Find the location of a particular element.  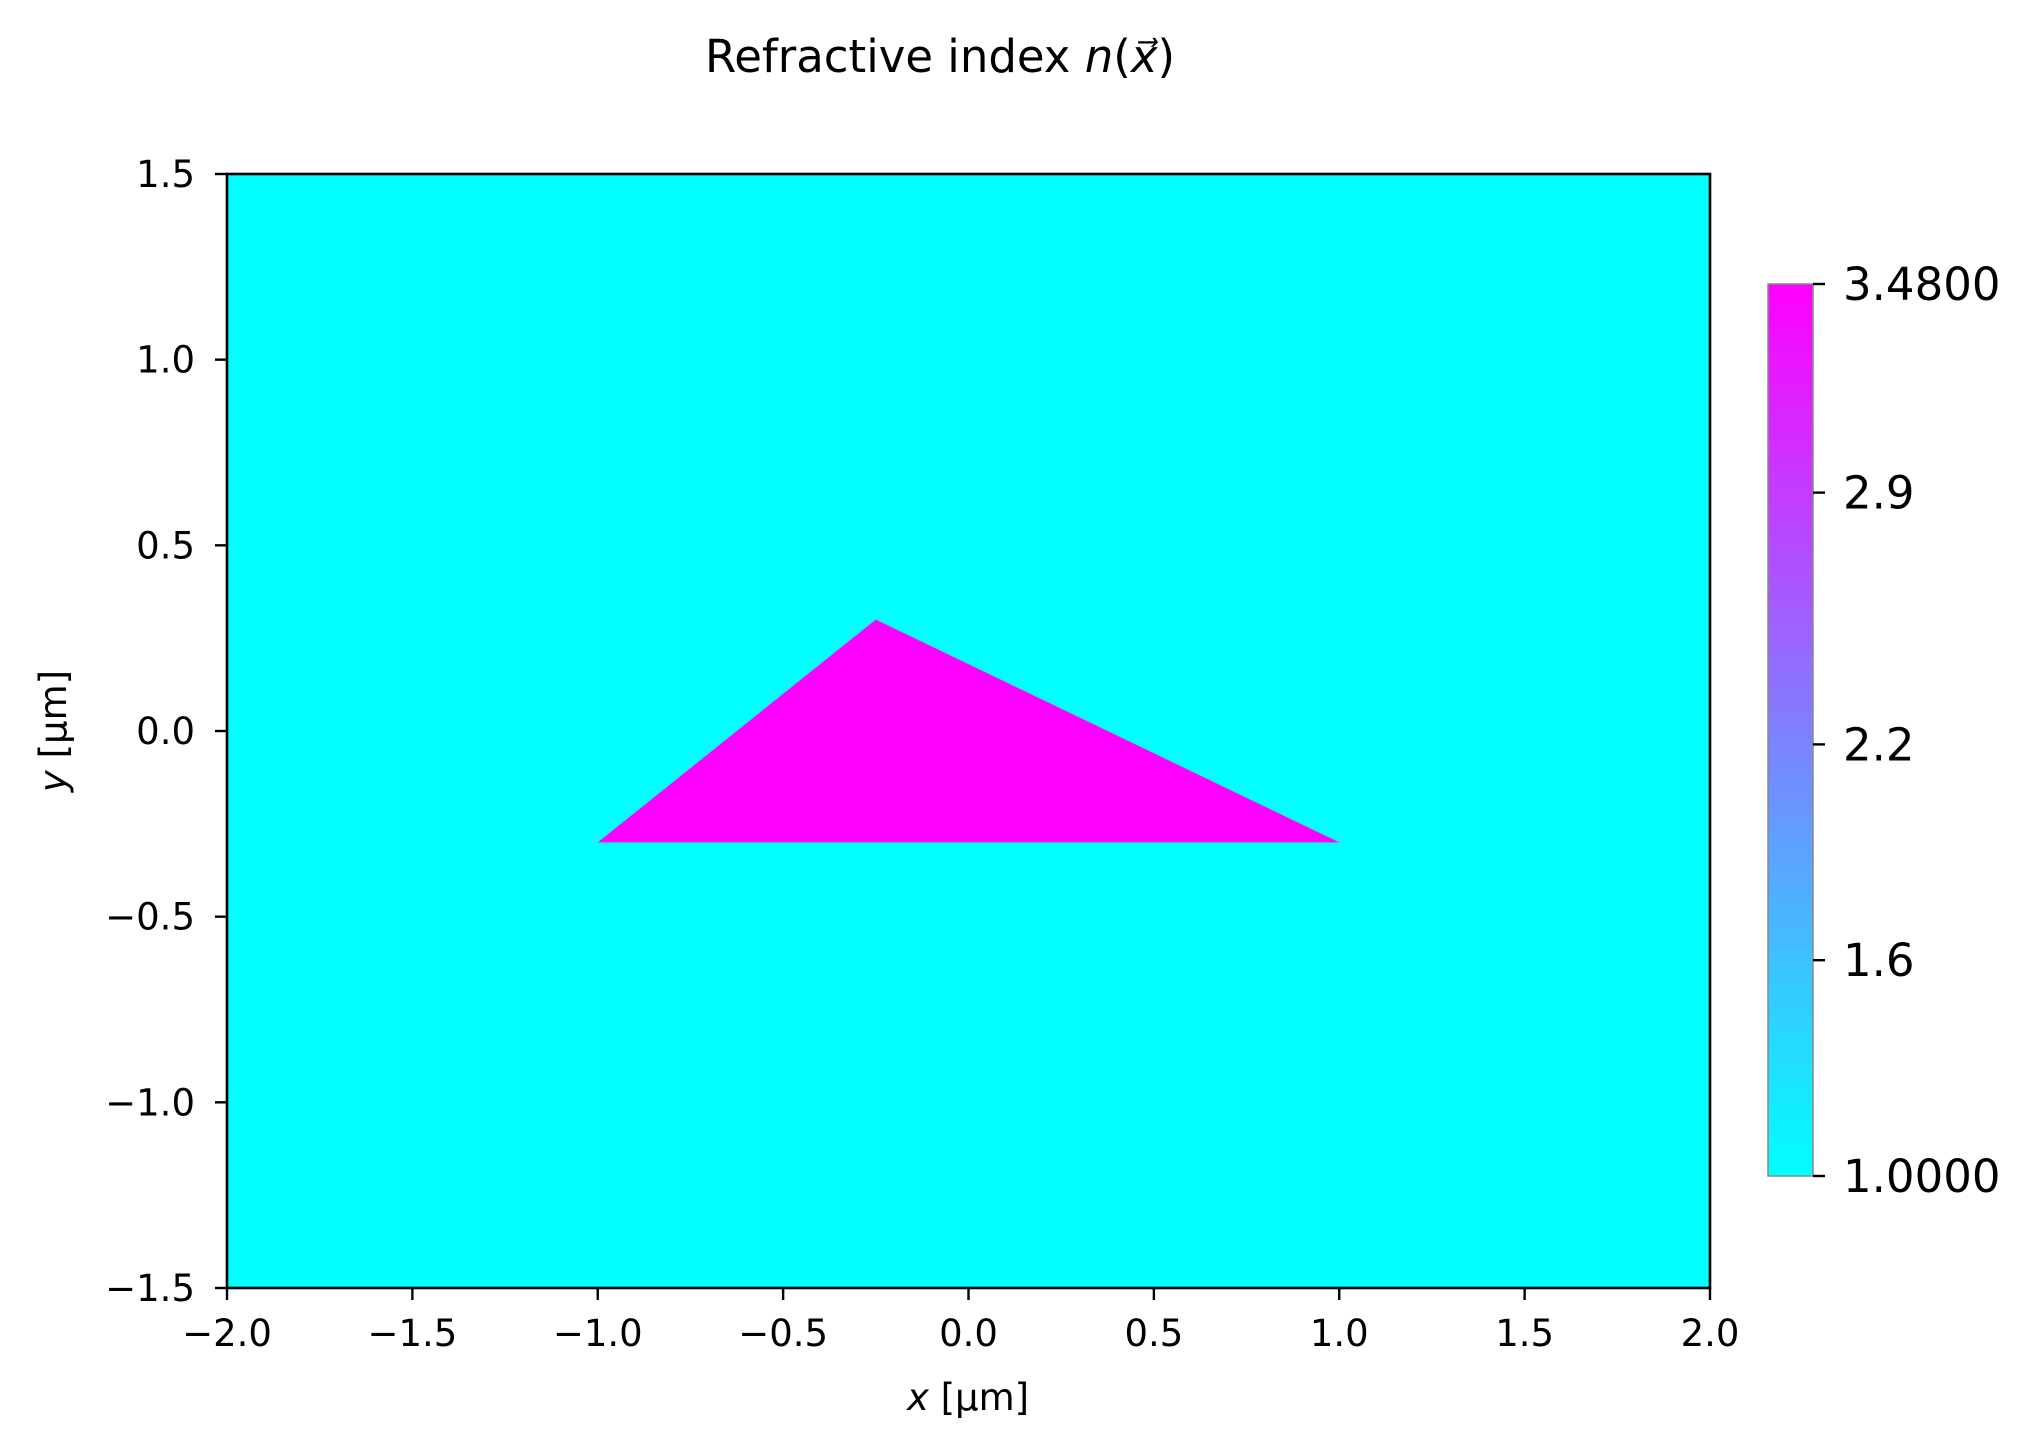

colorbar-tick-label: 2.2 is located at coordinates (1879, 744).